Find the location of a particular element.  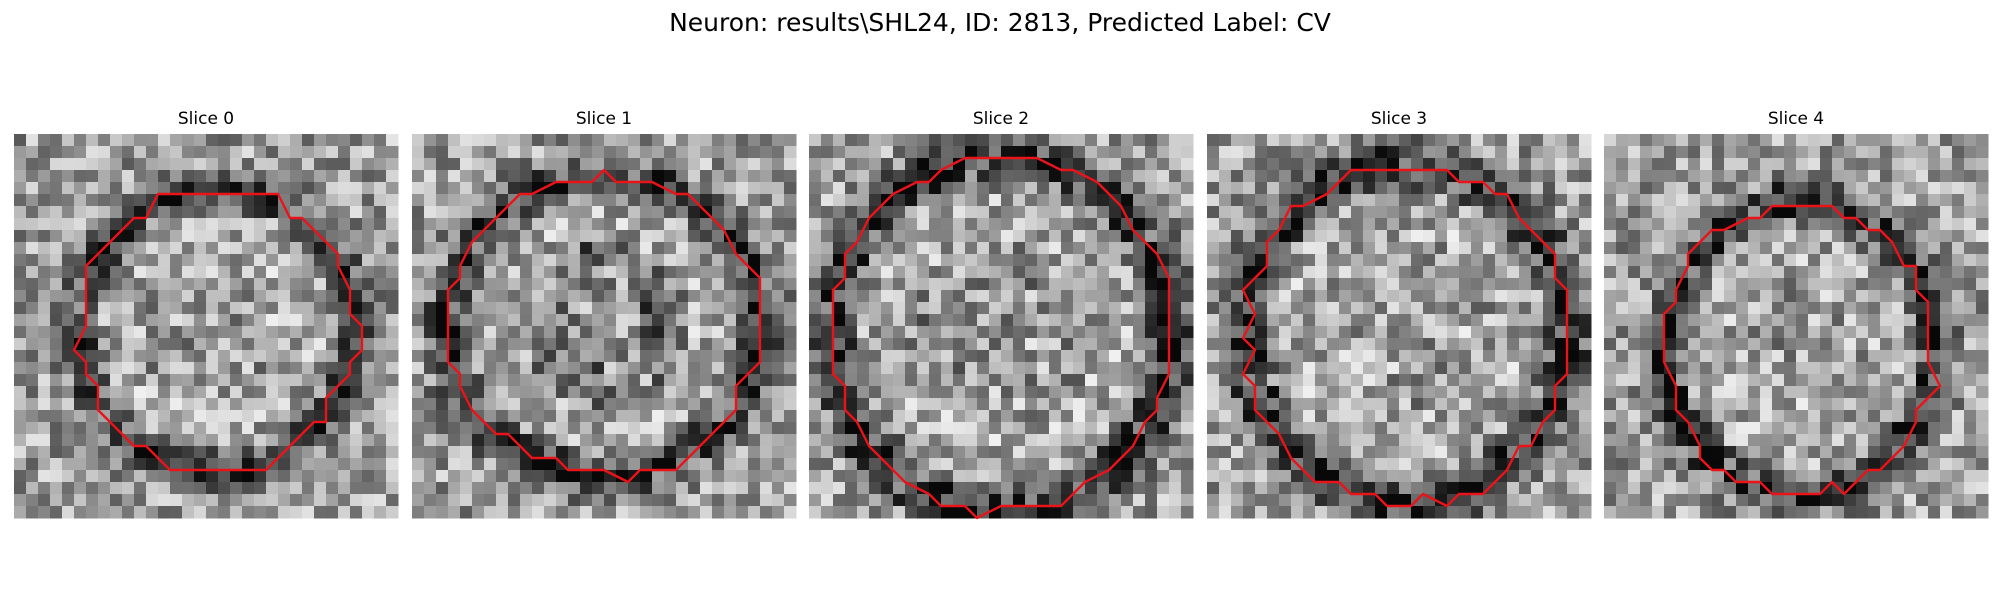

slice-title: Slice 0 is located at coordinates (206, 119).